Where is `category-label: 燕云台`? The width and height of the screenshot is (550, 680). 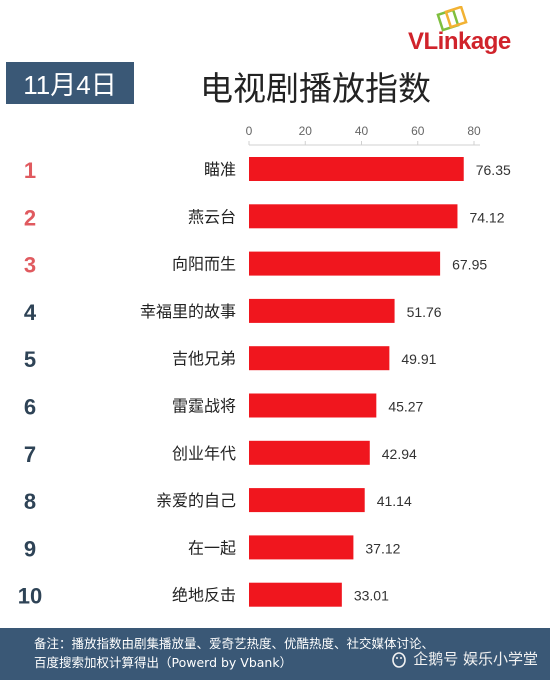 category-label: 燕云台 is located at coordinates (212, 216).